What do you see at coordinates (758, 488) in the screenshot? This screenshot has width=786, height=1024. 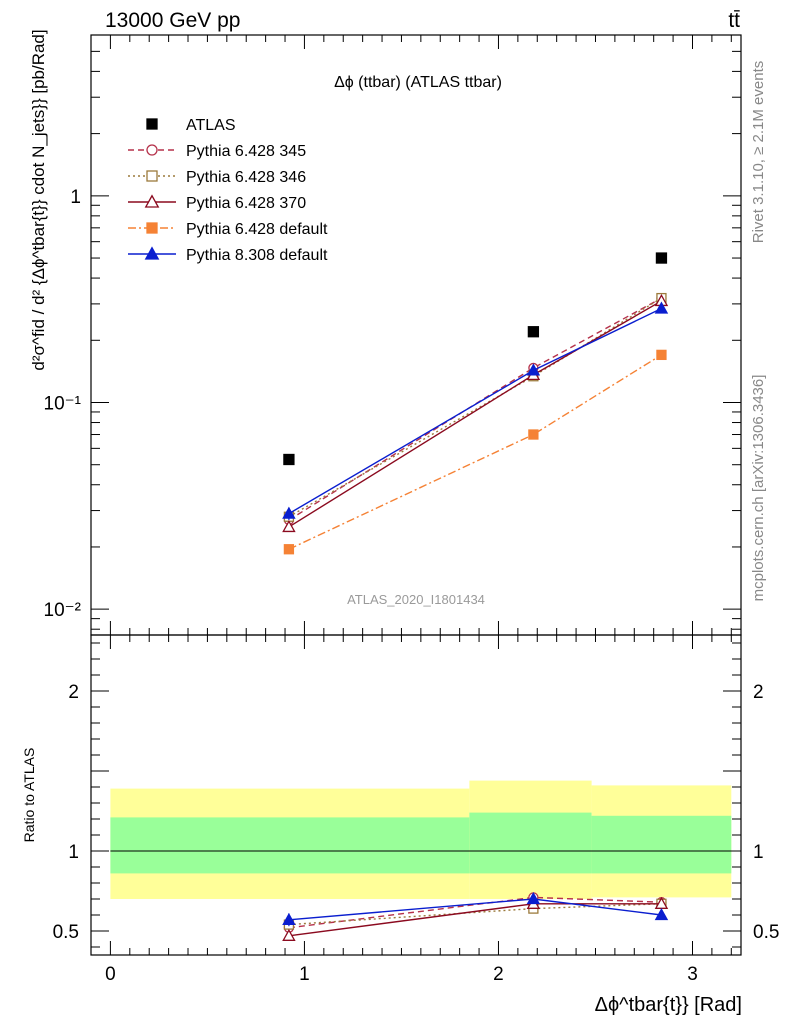 I see `mcplots-label: mcplots.cern.ch [arXiv:1306.3436]` at bounding box center [758, 488].